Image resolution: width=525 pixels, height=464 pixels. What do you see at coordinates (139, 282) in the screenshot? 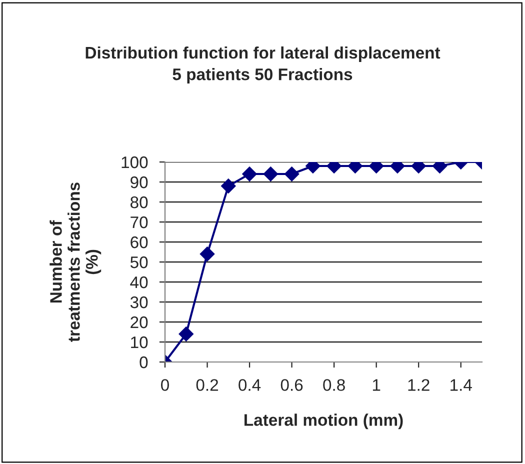
I see `y-tick-label: 40` at bounding box center [139, 282].